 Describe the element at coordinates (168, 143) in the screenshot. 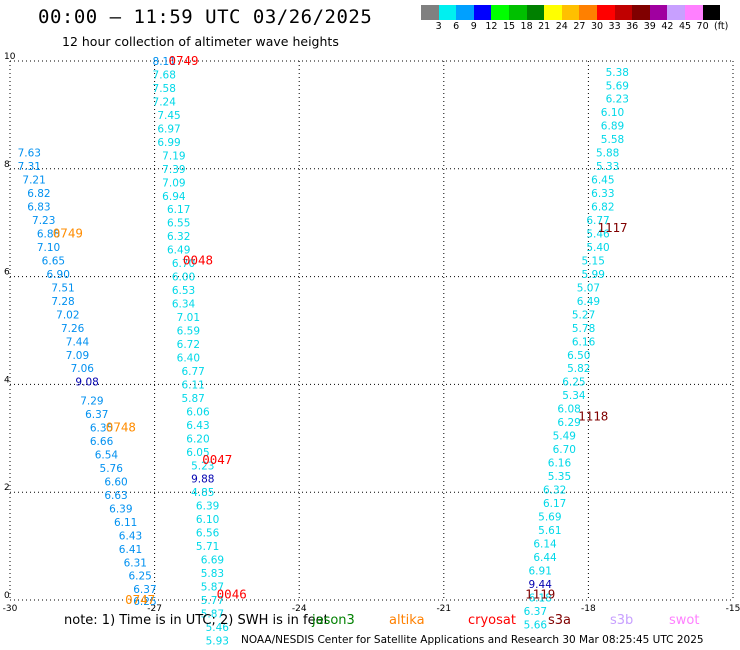

I see `wave-height-point: 6.99` at that location.